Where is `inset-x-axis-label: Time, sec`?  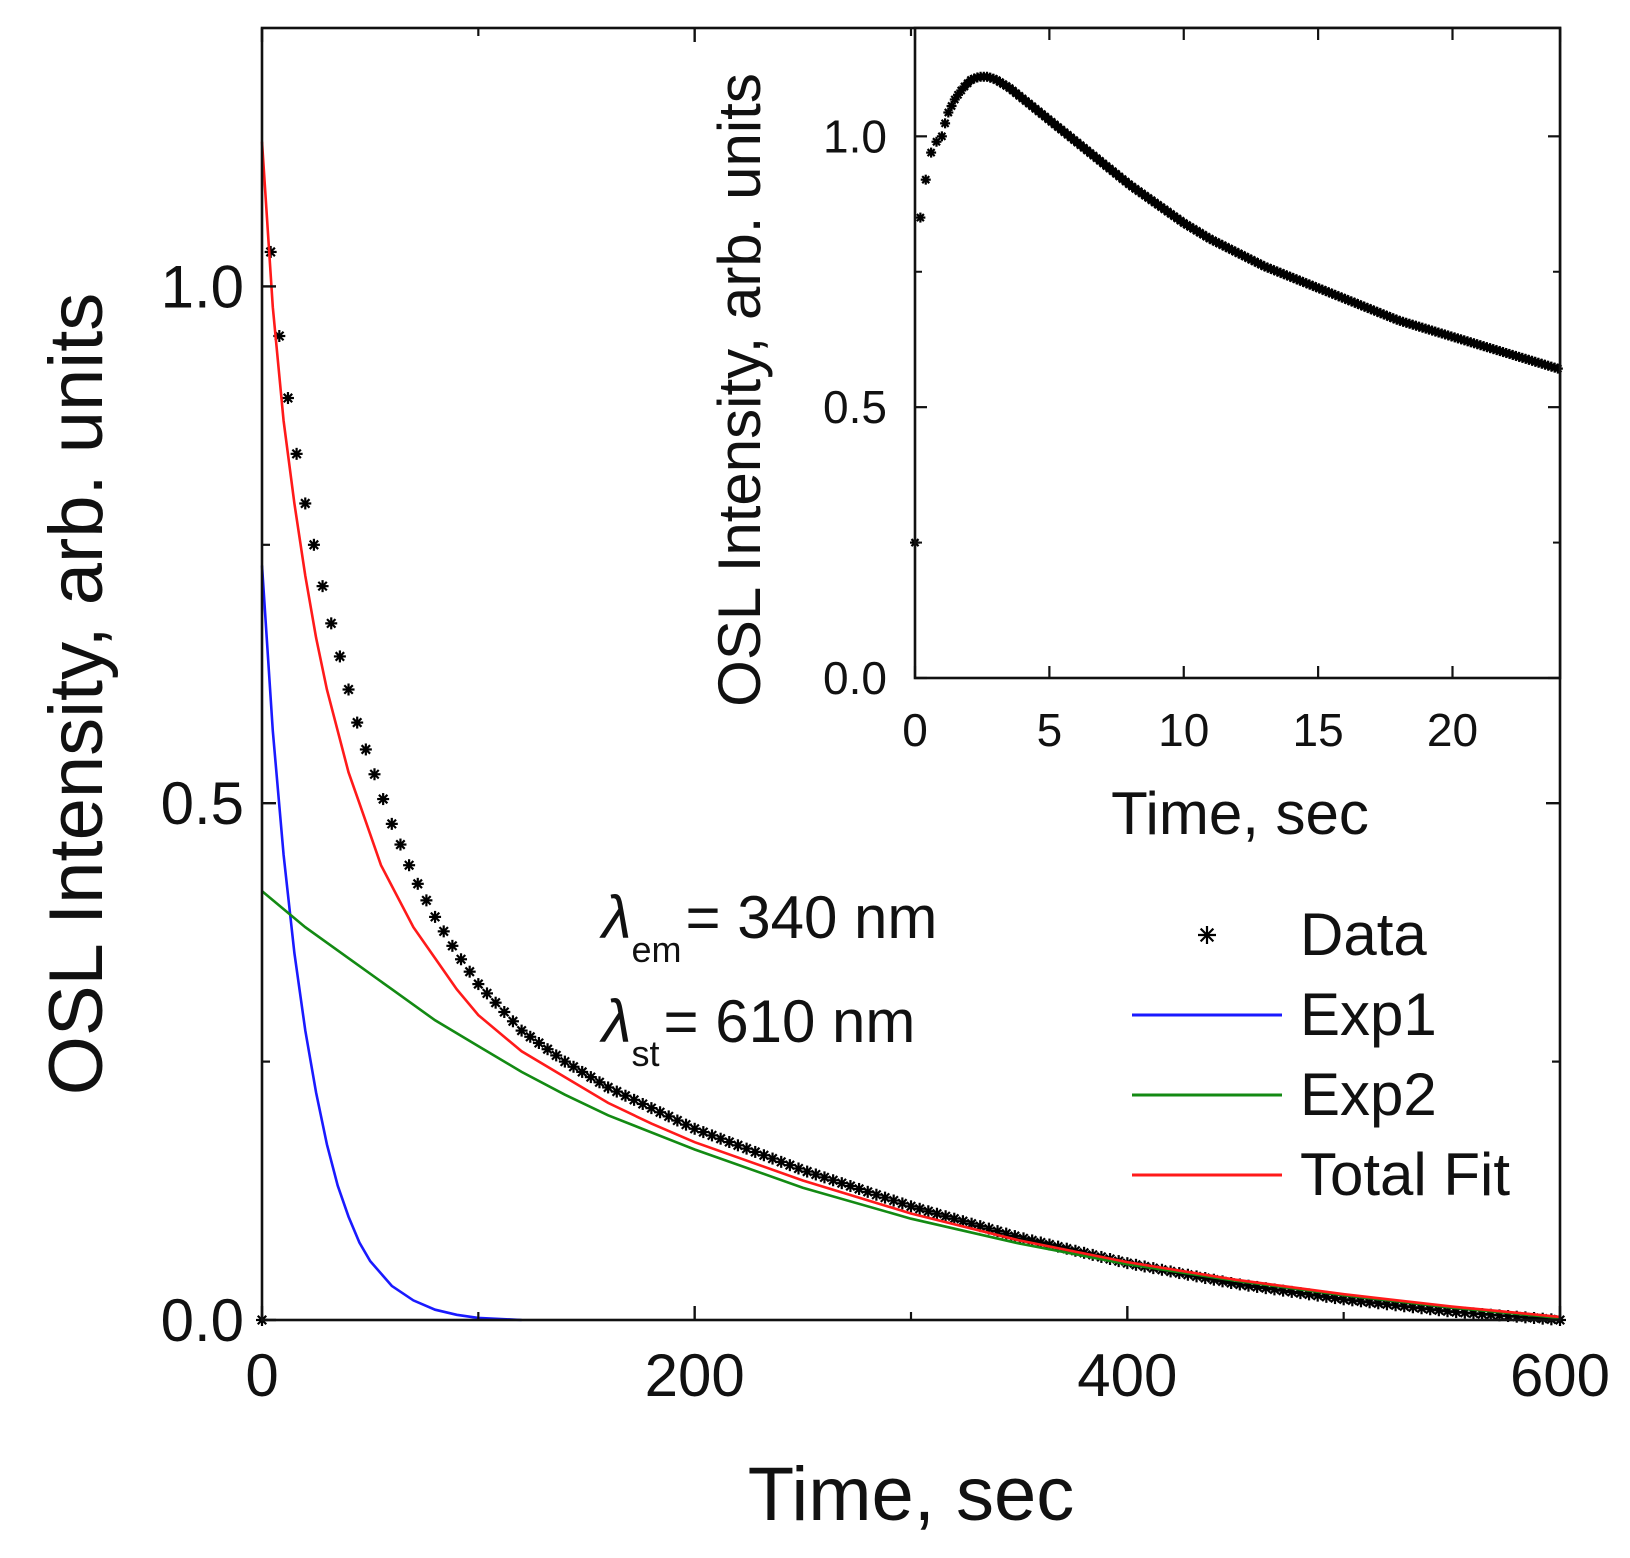
inset-x-axis-label: Time, sec is located at coordinates (1240, 813).